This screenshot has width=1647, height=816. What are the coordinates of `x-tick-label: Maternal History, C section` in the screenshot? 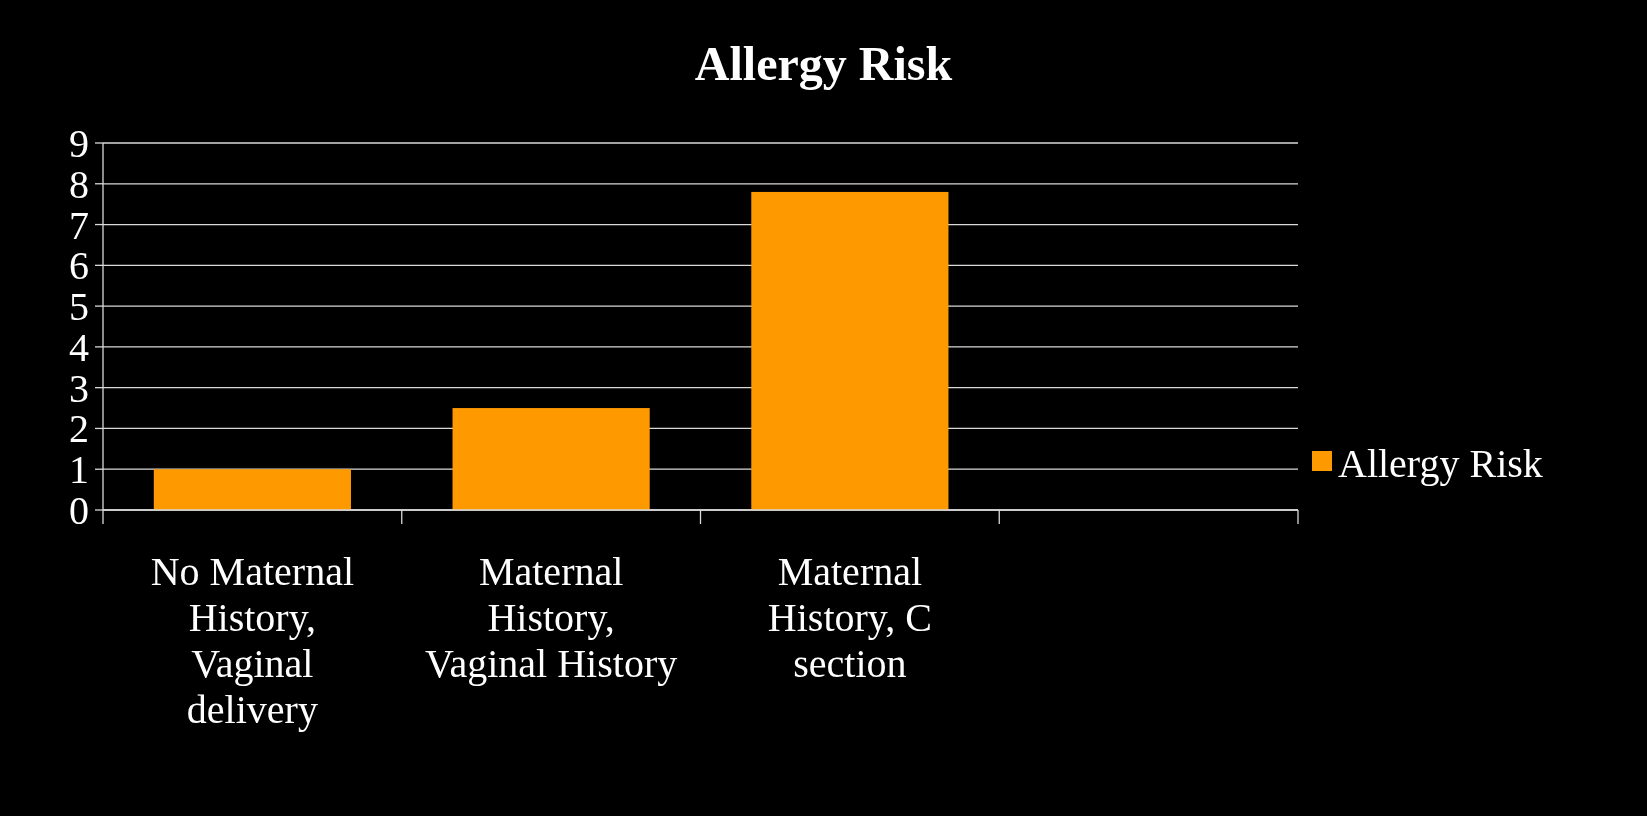 It's located at (849, 617).